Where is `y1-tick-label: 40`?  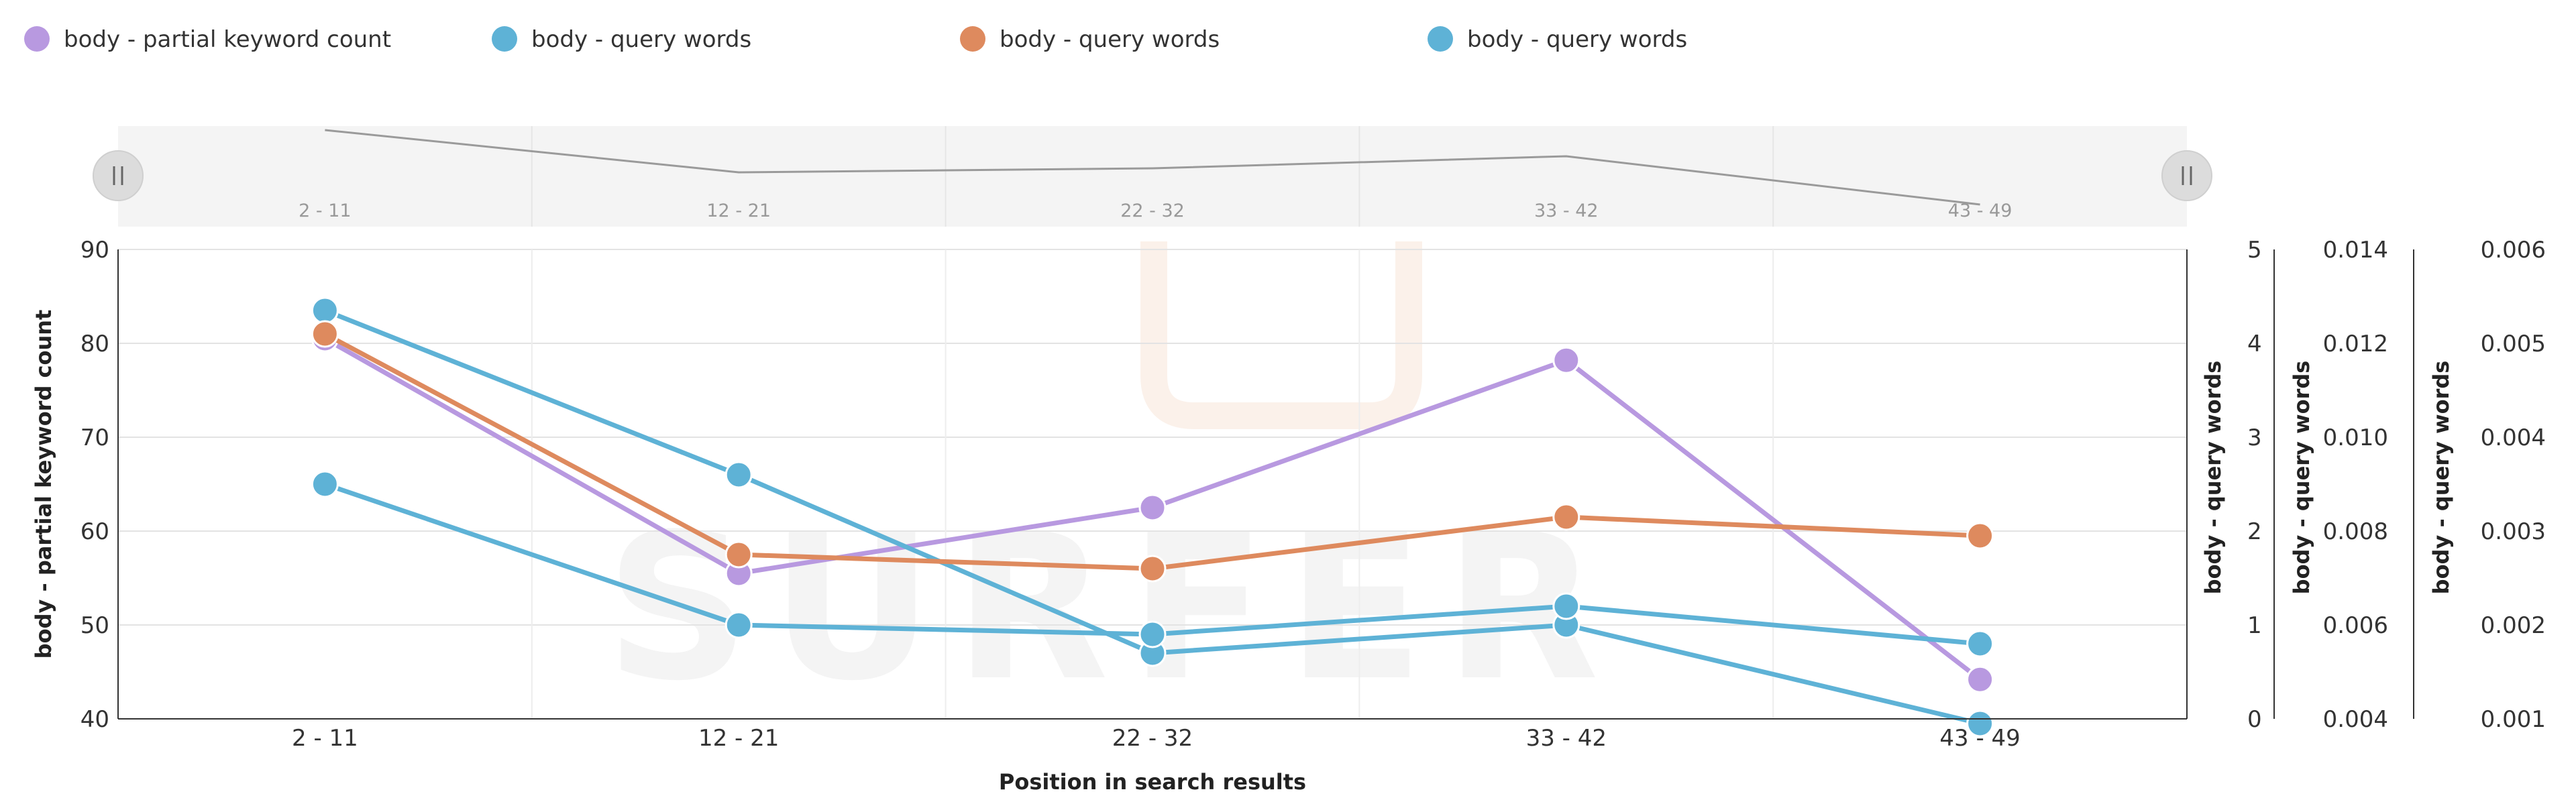
y1-tick-label: 40 is located at coordinates (94, 719).